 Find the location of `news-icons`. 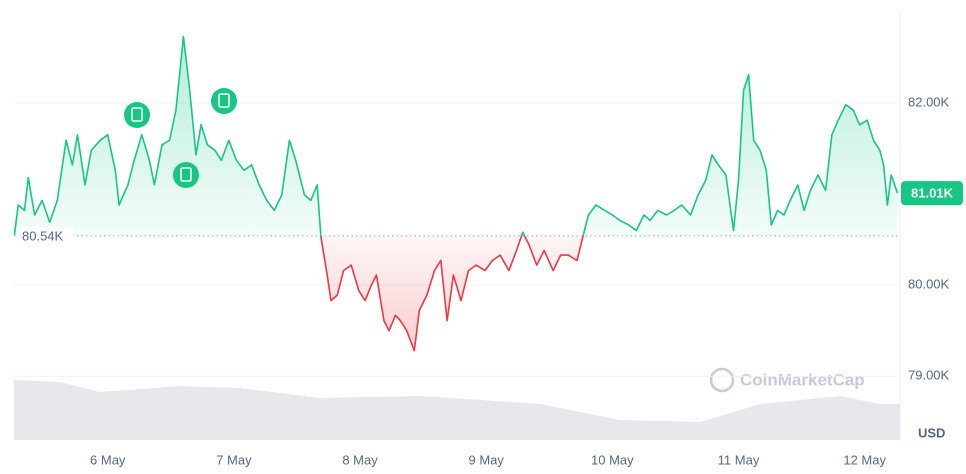

news-icons is located at coordinates (180, 138).